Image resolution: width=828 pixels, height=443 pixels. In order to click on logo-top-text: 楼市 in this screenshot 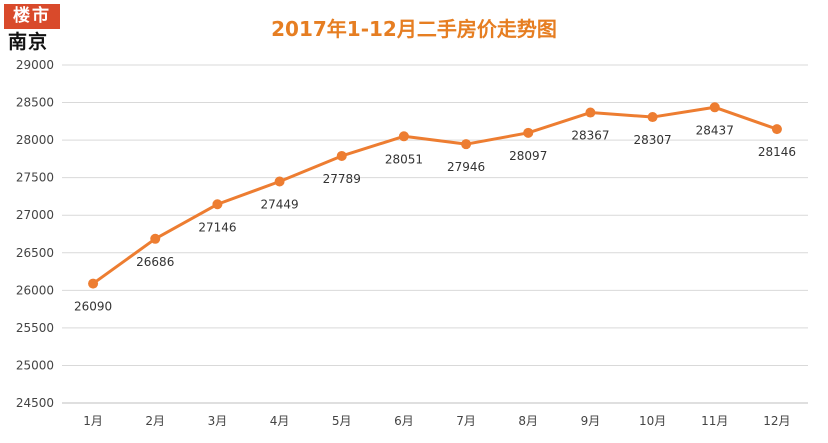, I will do `click(32, 16)`.